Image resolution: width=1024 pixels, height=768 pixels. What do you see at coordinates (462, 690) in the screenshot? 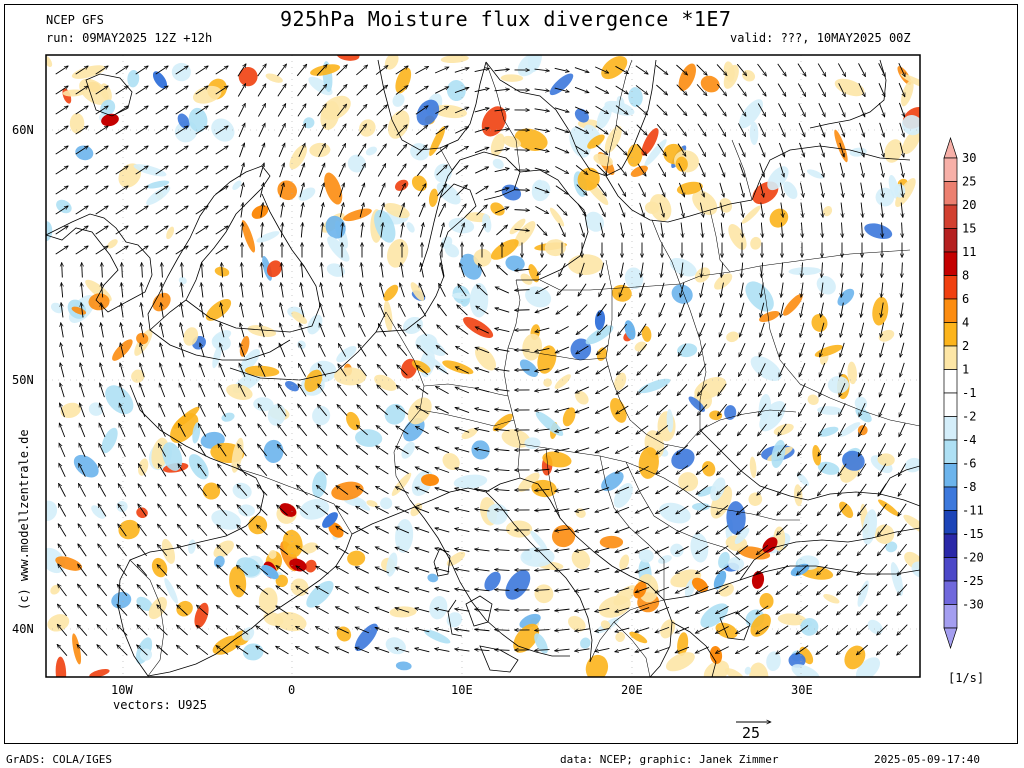
I see `lon-tick-10e: 10E` at bounding box center [462, 690].